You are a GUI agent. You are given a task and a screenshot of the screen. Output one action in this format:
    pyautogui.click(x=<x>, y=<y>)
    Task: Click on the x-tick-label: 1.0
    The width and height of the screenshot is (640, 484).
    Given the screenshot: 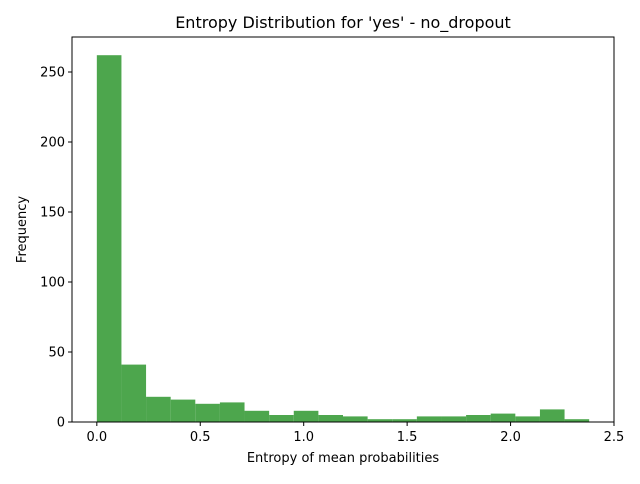 What is the action you would take?
    pyautogui.click(x=303, y=437)
    